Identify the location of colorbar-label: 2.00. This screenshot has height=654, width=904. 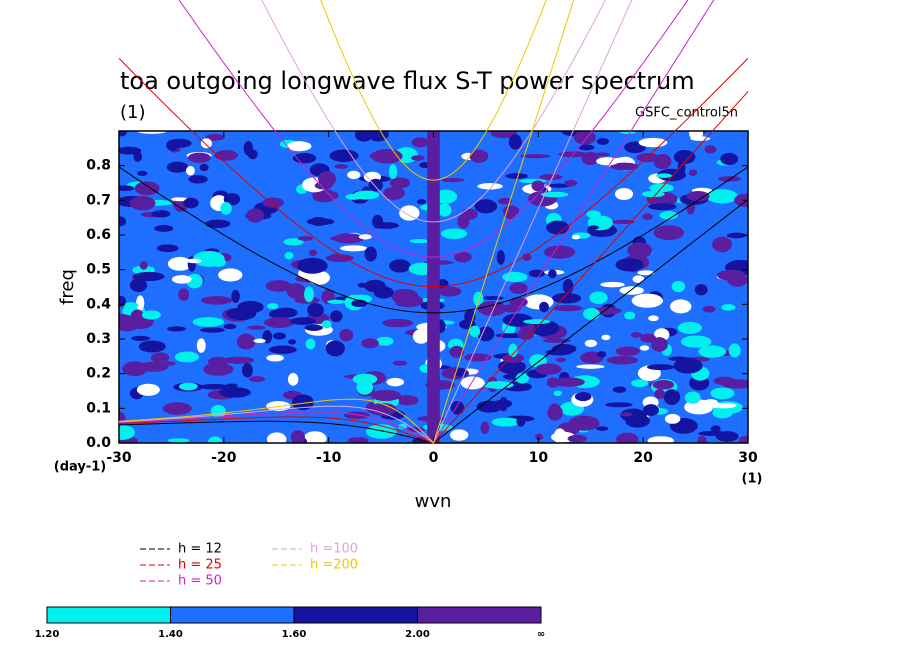
(417, 634).